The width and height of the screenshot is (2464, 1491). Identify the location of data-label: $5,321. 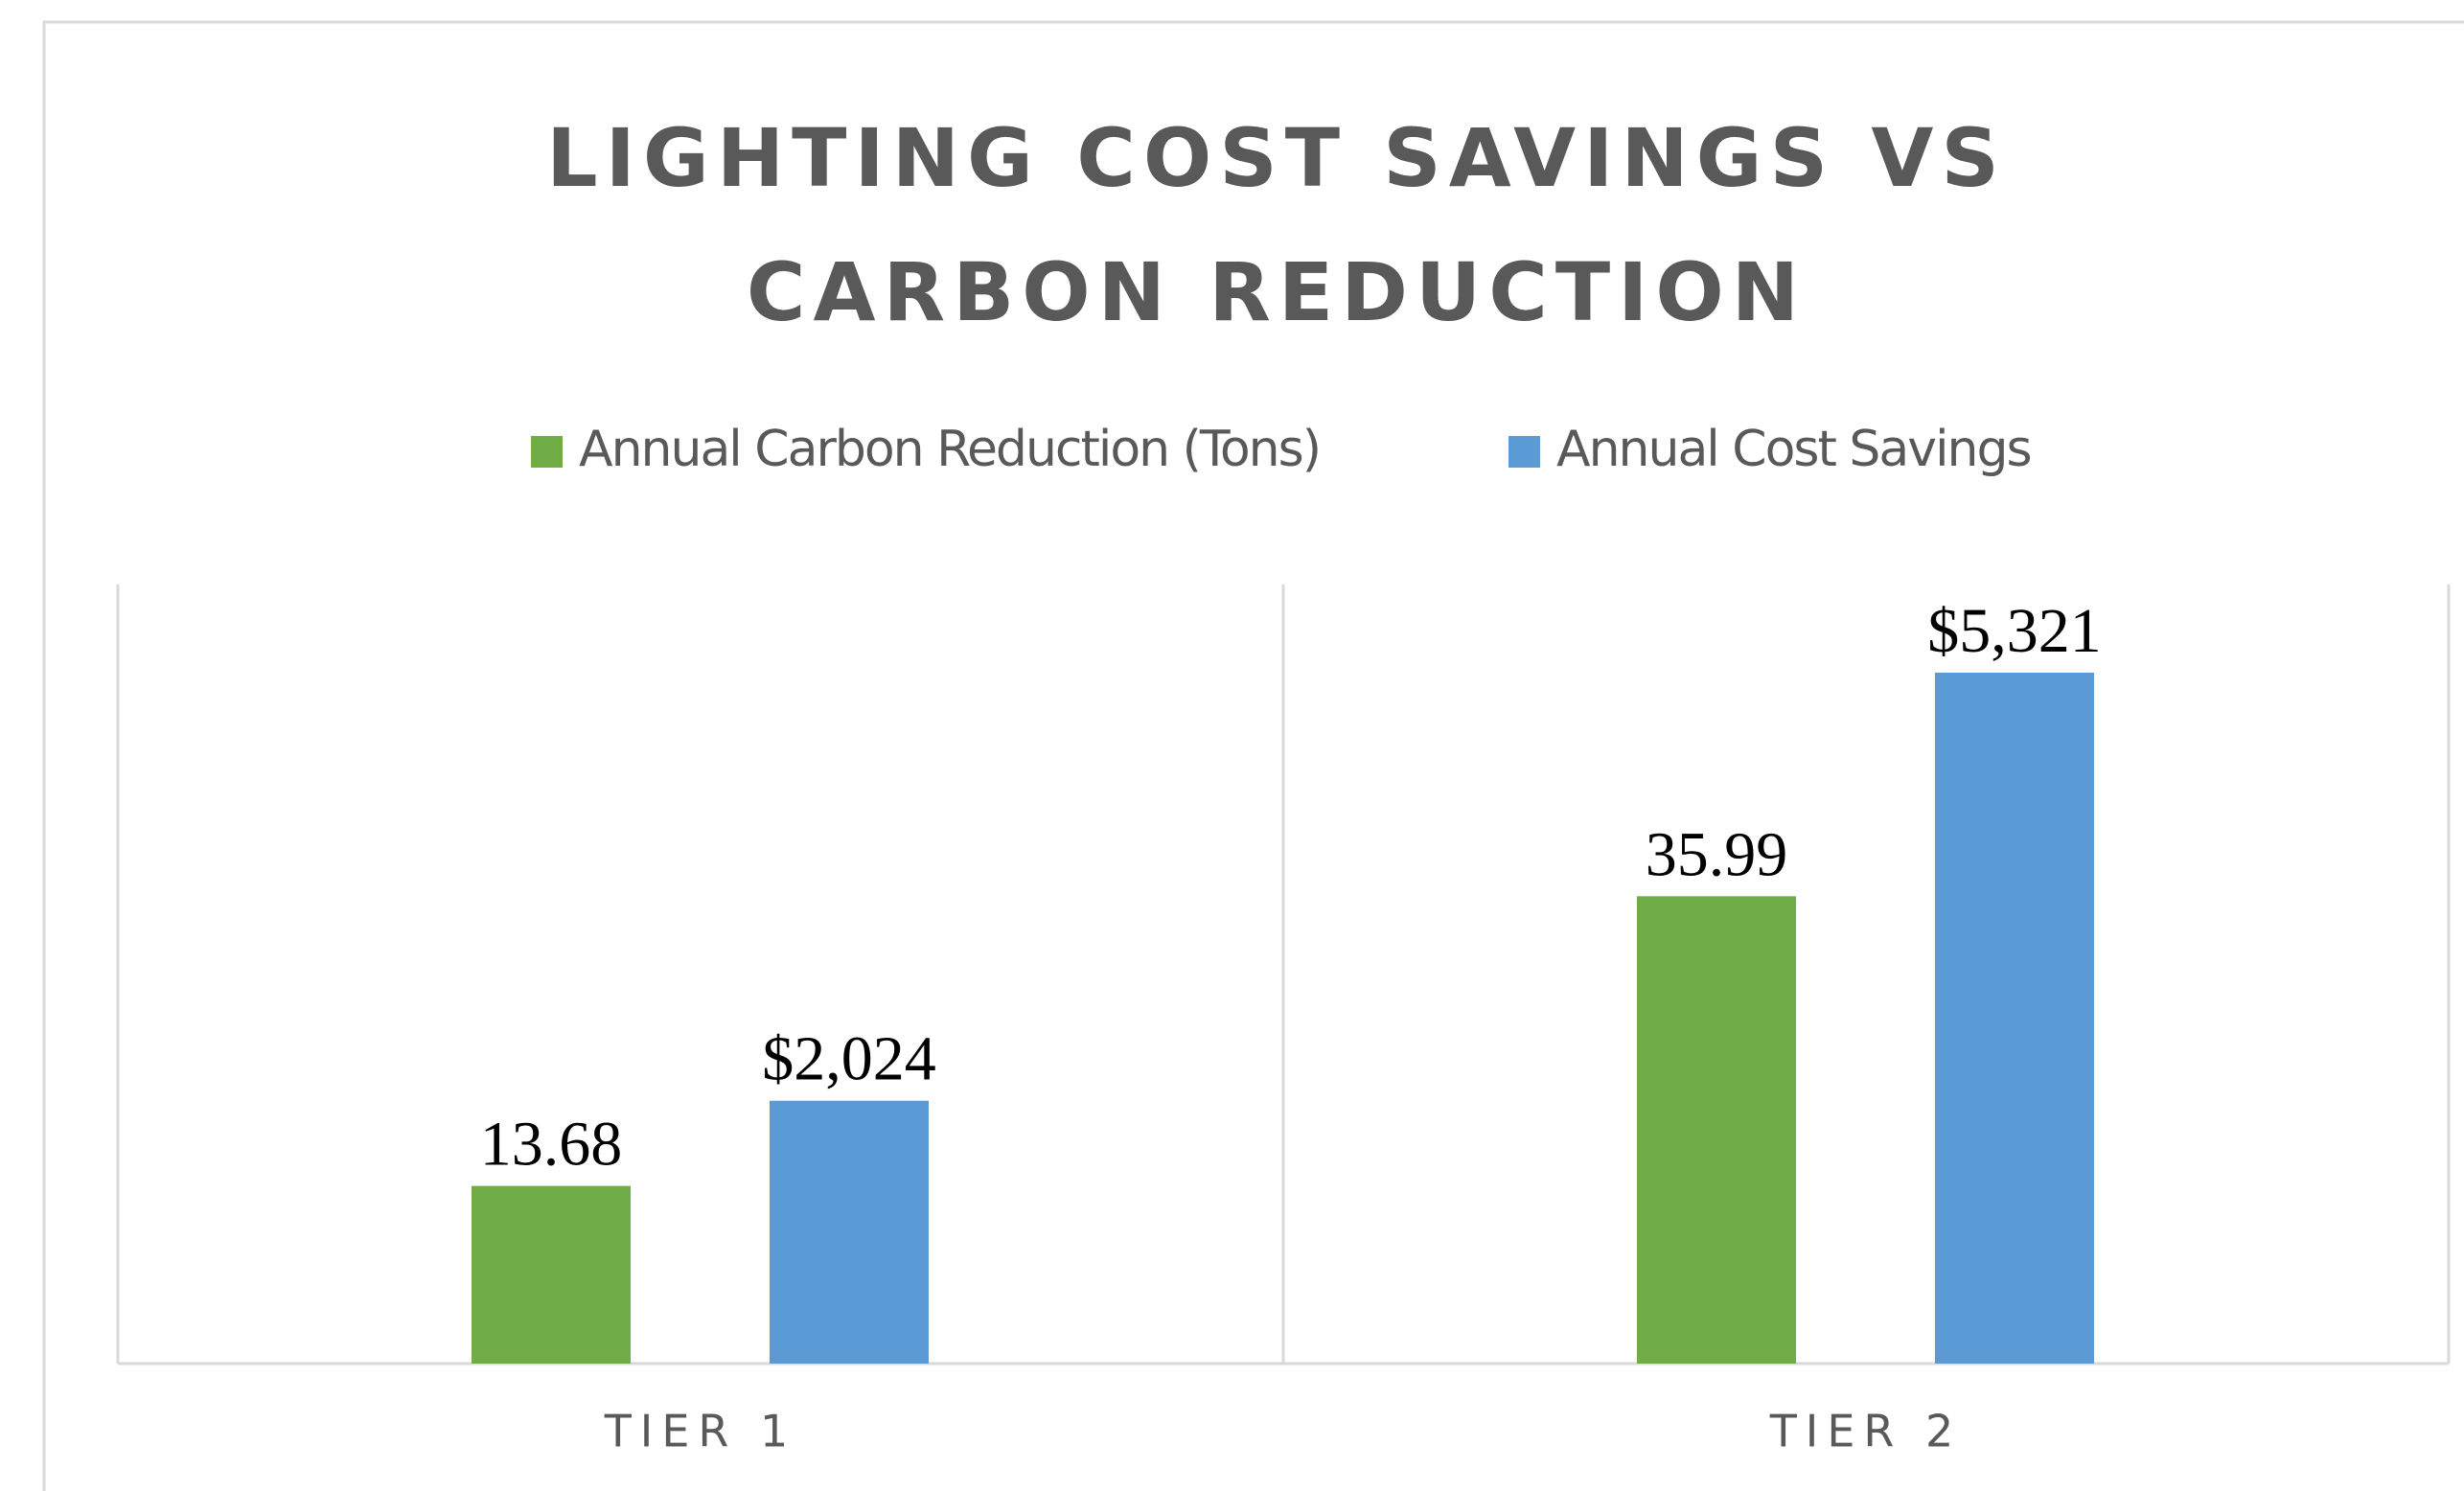
(2014, 631).